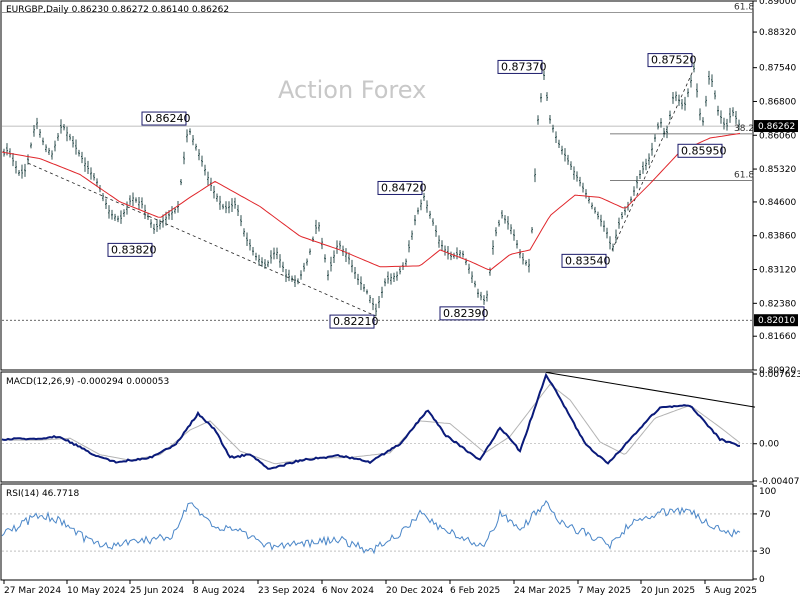 The height and width of the screenshot is (600, 800). What do you see at coordinates (286, 591) in the screenshot?
I see `x-tick-label: 23 Sep 2024` at bounding box center [286, 591].